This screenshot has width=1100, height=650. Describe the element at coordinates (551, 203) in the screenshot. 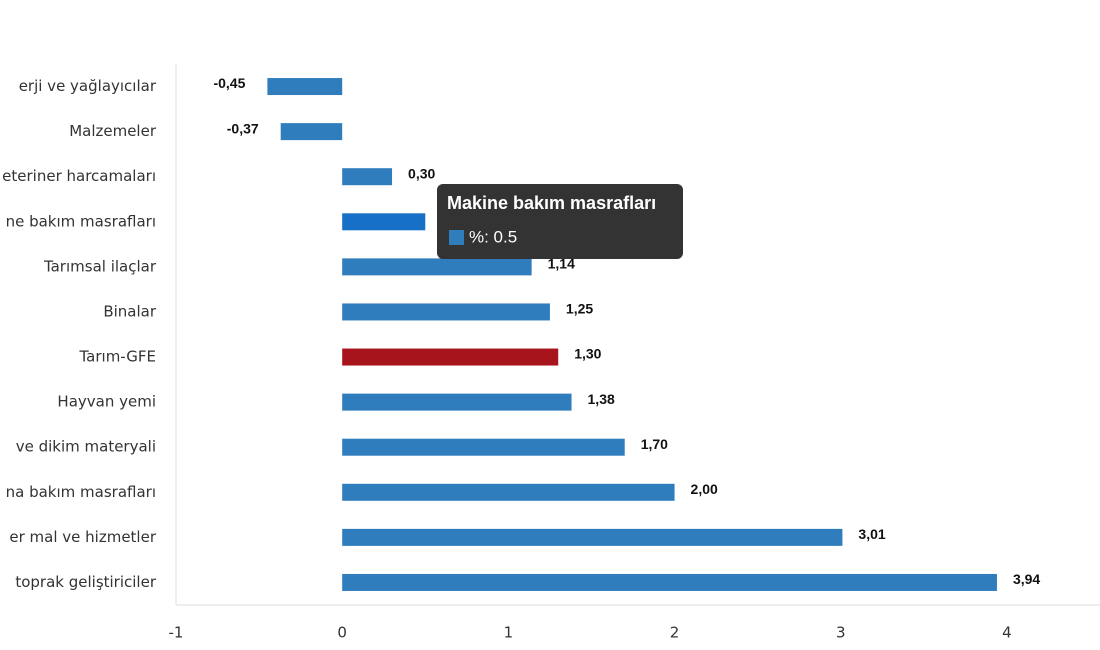

I see `tooltip-title: Makine bakım masrafları` at that location.